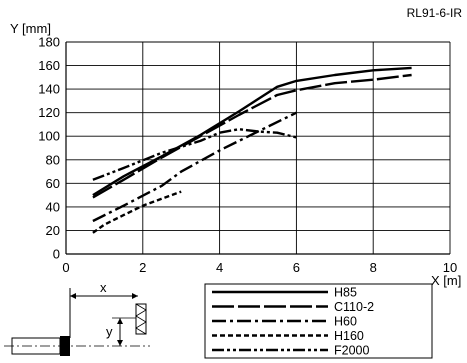  I want to click on x-tick-label: 10, so click(450, 267).